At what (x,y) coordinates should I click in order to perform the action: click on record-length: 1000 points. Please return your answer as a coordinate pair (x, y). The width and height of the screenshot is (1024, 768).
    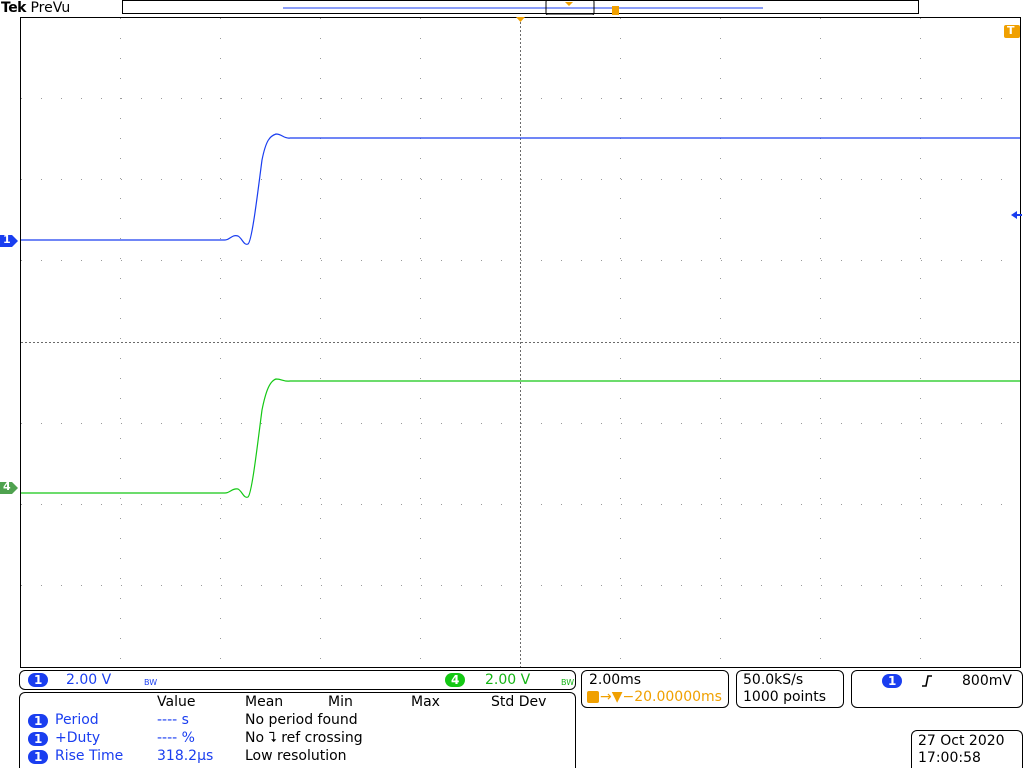
    Looking at the image, I should click on (785, 697).